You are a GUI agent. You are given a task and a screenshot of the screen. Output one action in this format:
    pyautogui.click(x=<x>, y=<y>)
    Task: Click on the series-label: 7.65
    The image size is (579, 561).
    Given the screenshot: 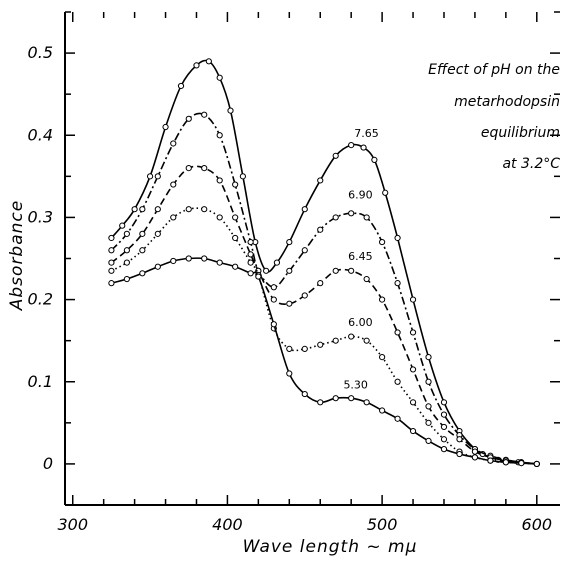 What is the action you would take?
    pyautogui.click(x=366, y=133)
    